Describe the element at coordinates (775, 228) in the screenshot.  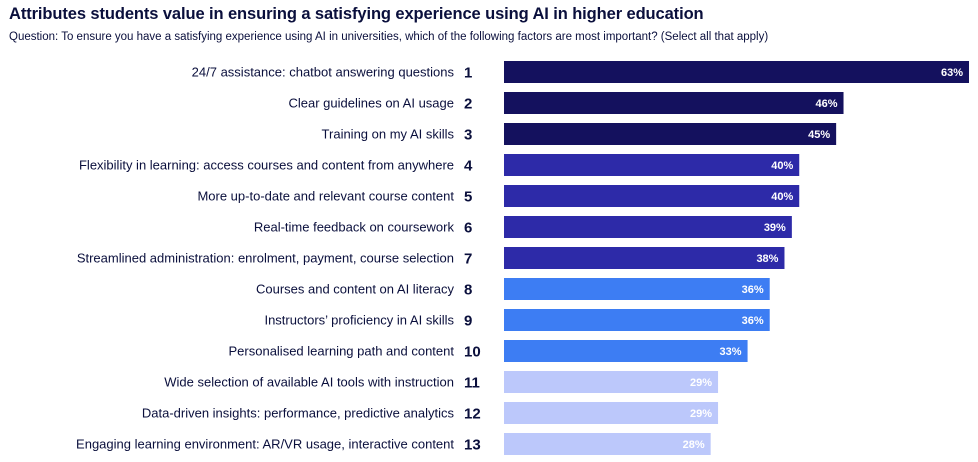
I see `value-label: 39%` at that location.